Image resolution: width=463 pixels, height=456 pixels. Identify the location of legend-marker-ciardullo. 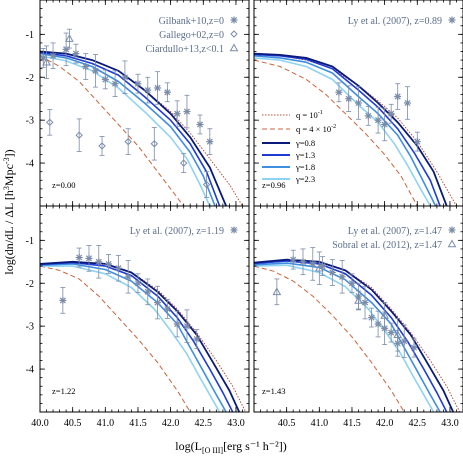
(234, 47).